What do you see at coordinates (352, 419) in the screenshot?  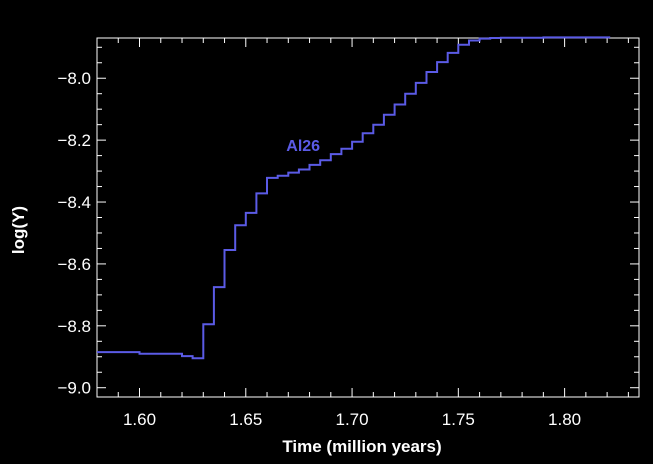 I see `x-tick-label: 1.70` at bounding box center [352, 419].